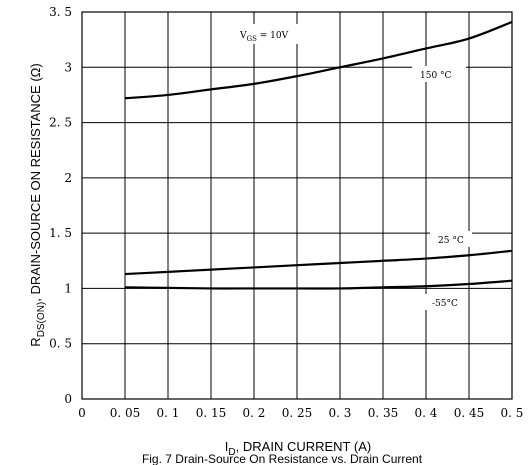 The width and height of the screenshot is (528, 465). Describe the element at coordinates (298, 448) in the screenshot. I see `x-axis-title: ID, DRAIN CURRENT (A)` at that location.